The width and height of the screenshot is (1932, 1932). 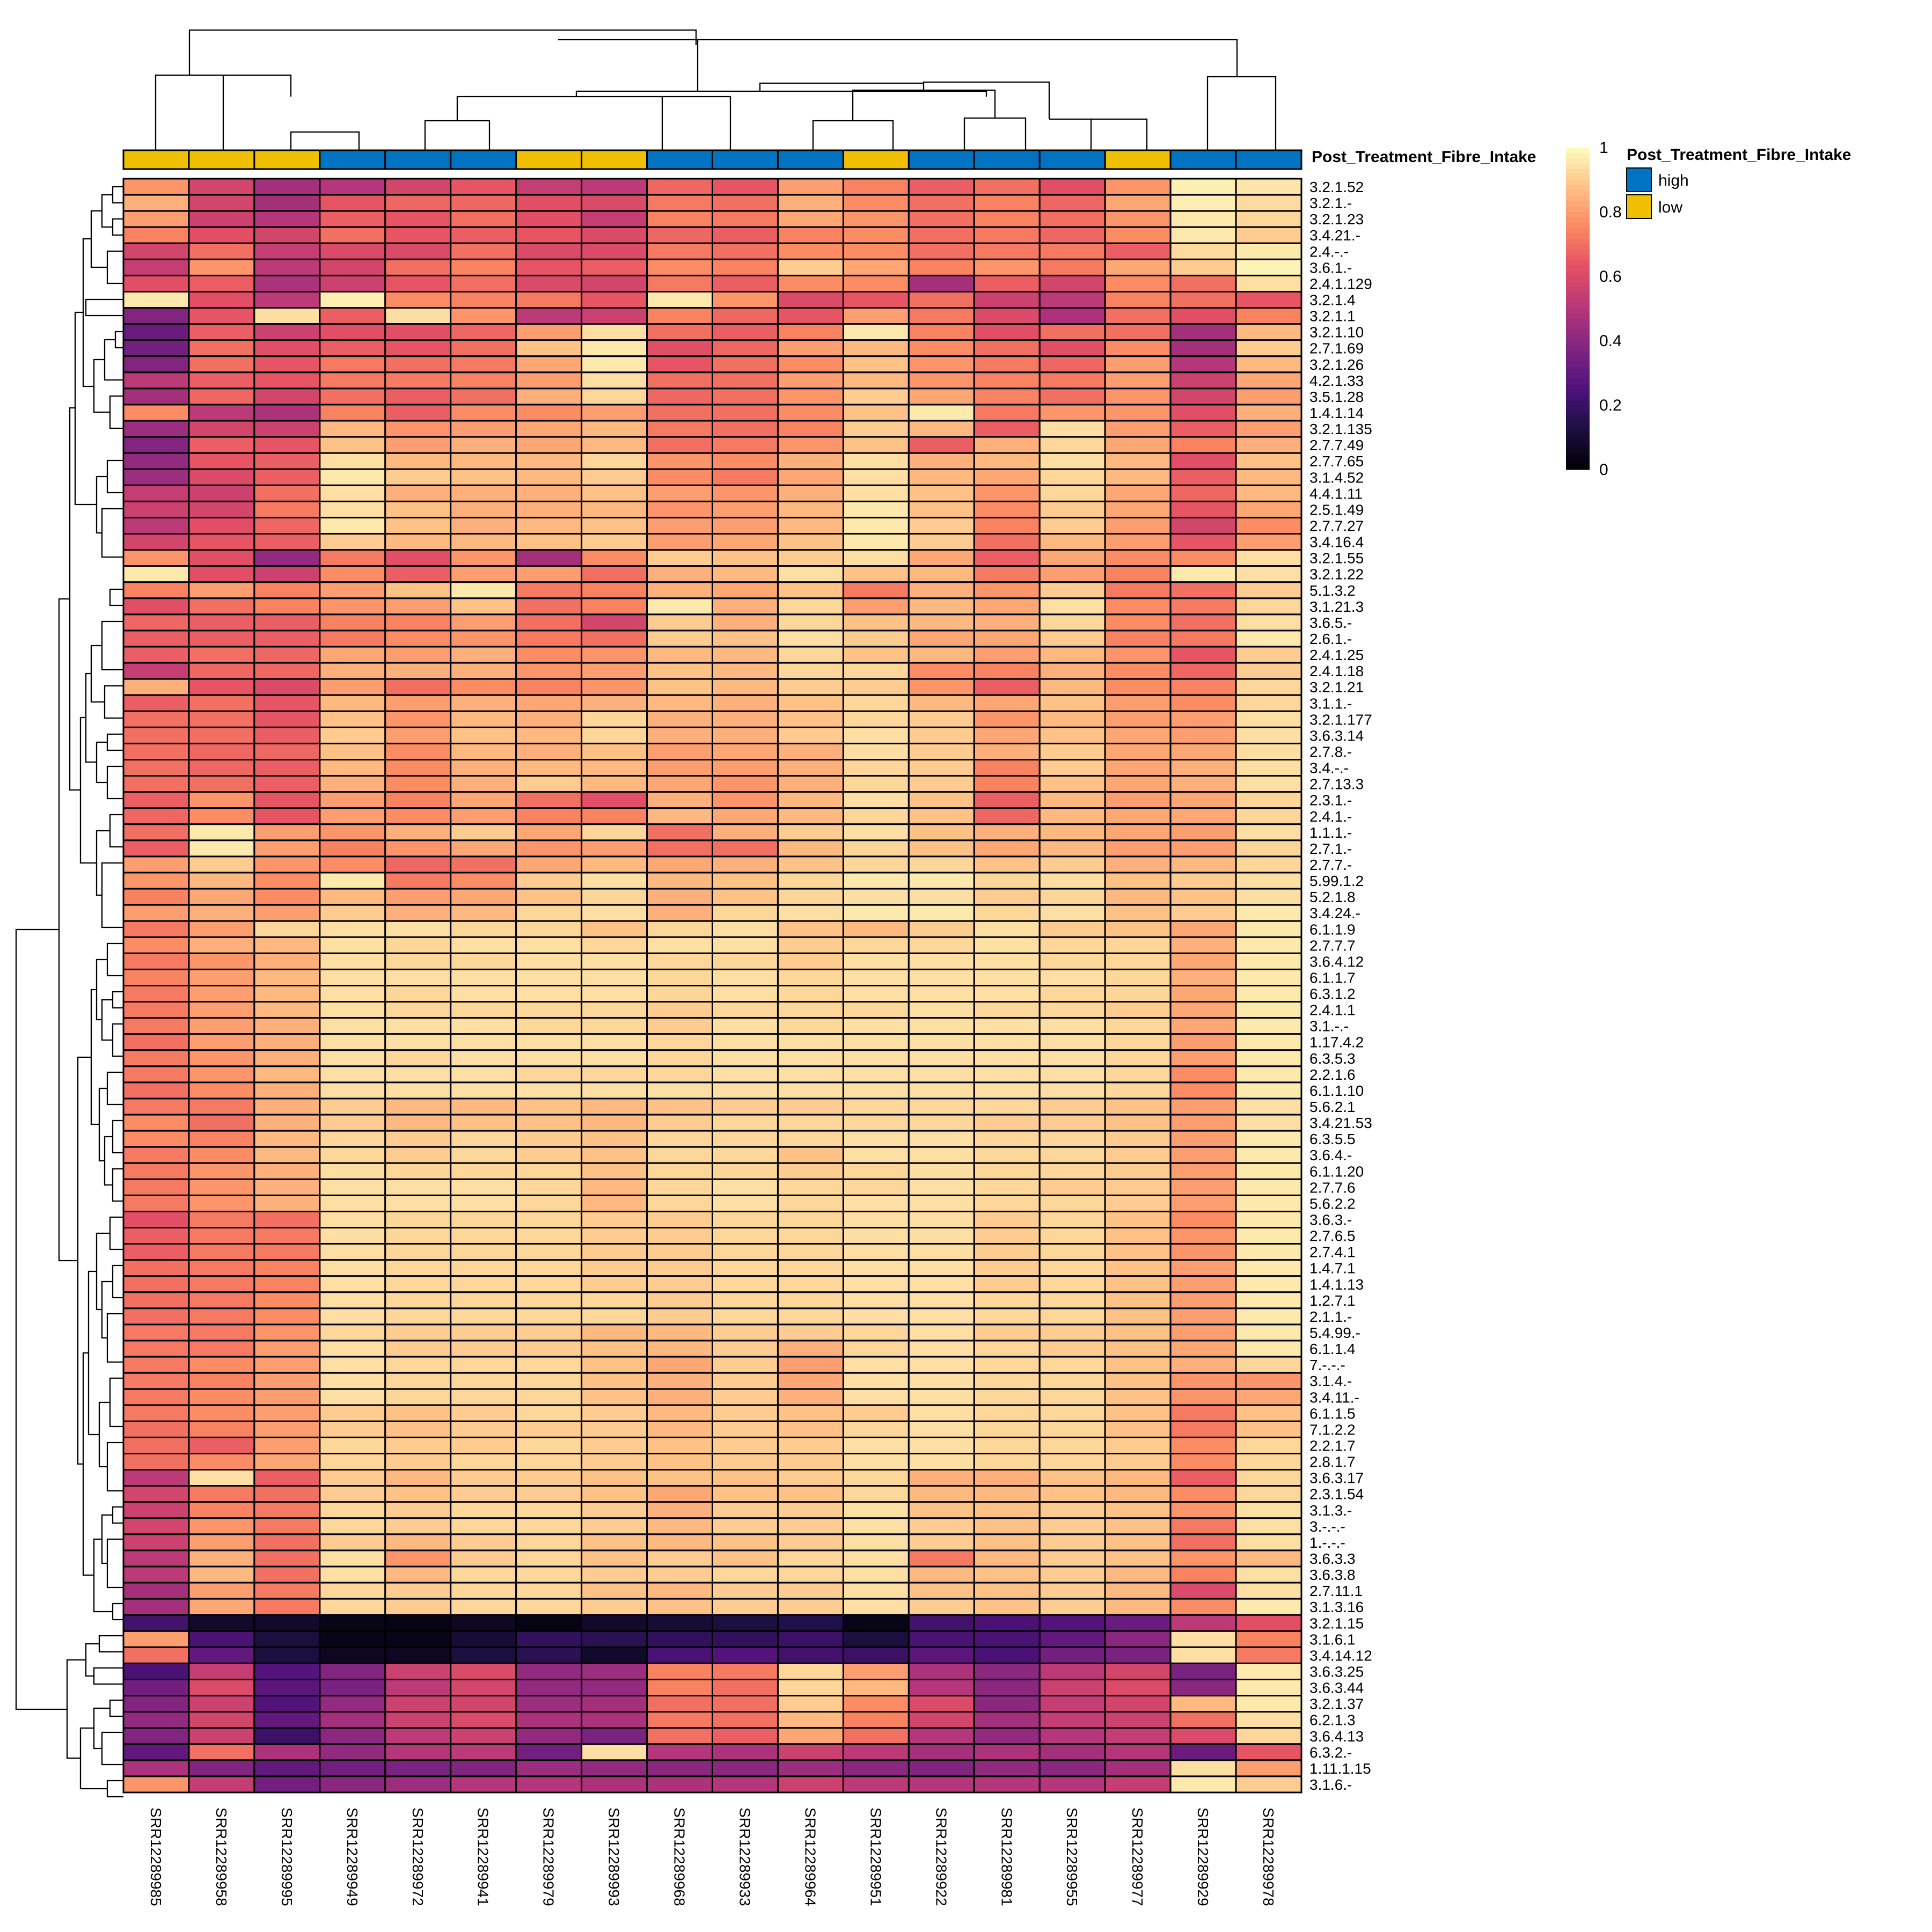 I want to click on column-label: SRR12289977, so click(x=1137, y=1856).